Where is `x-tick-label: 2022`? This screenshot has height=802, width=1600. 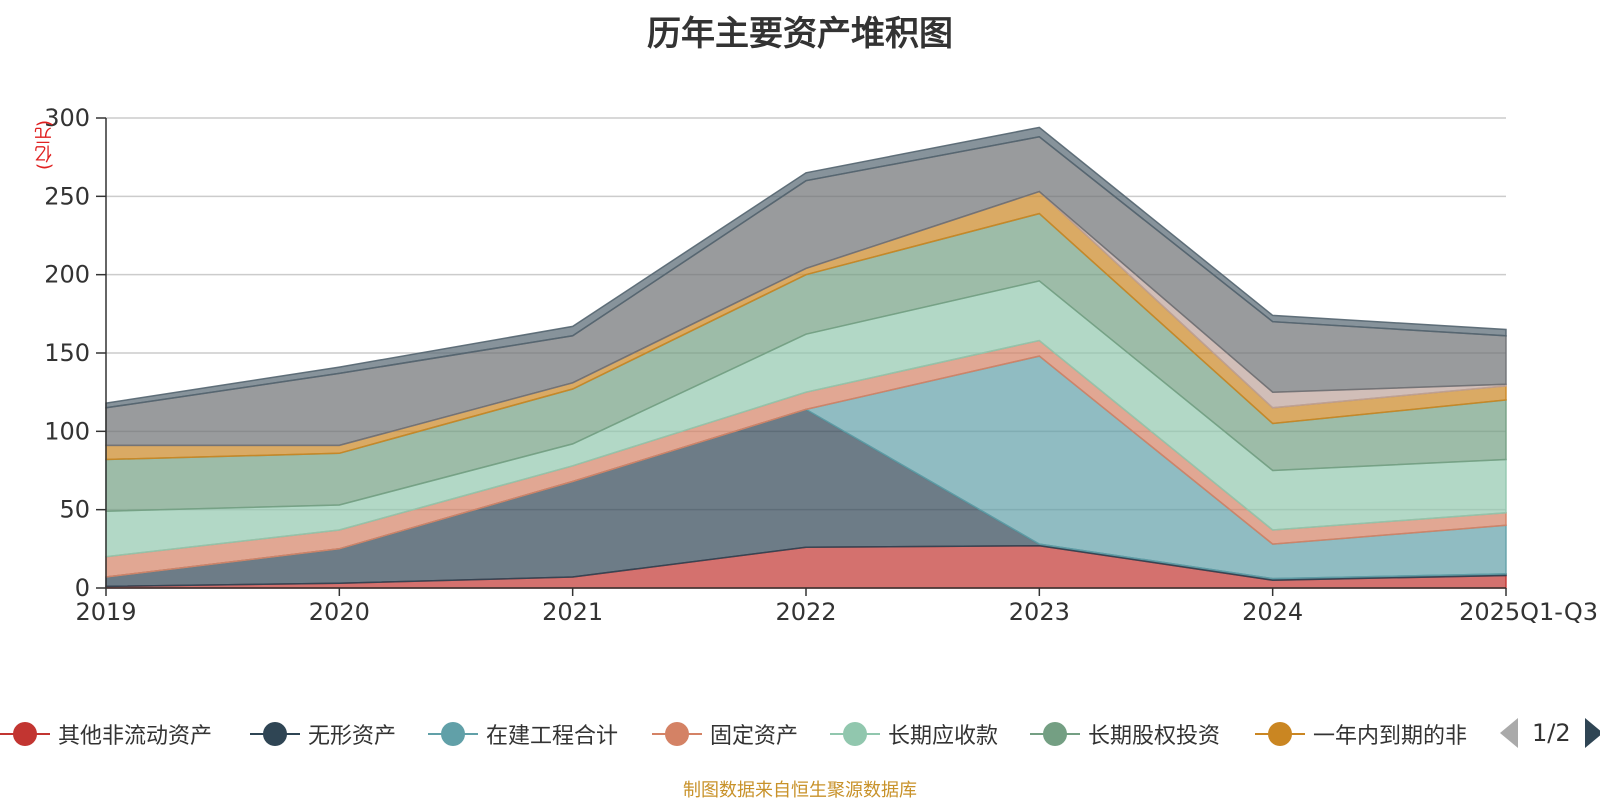 x-tick-label: 2022 is located at coordinates (805, 612).